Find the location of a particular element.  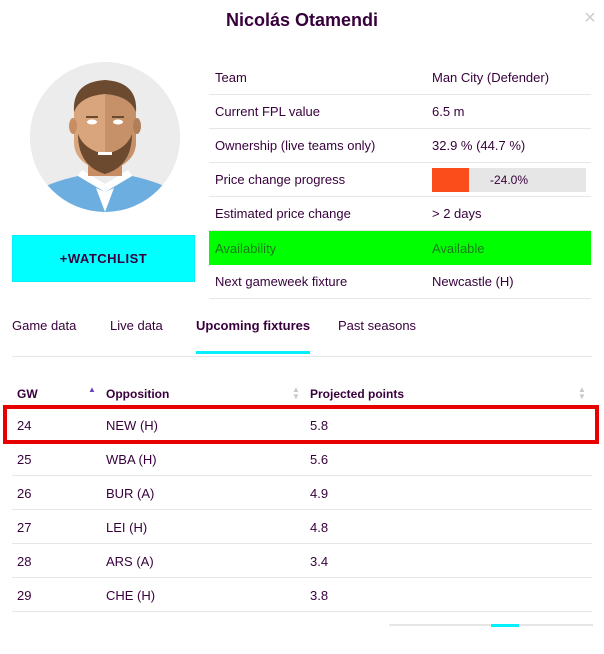

info-row-team: Team Man City (Defender) is located at coordinates (400, 78).